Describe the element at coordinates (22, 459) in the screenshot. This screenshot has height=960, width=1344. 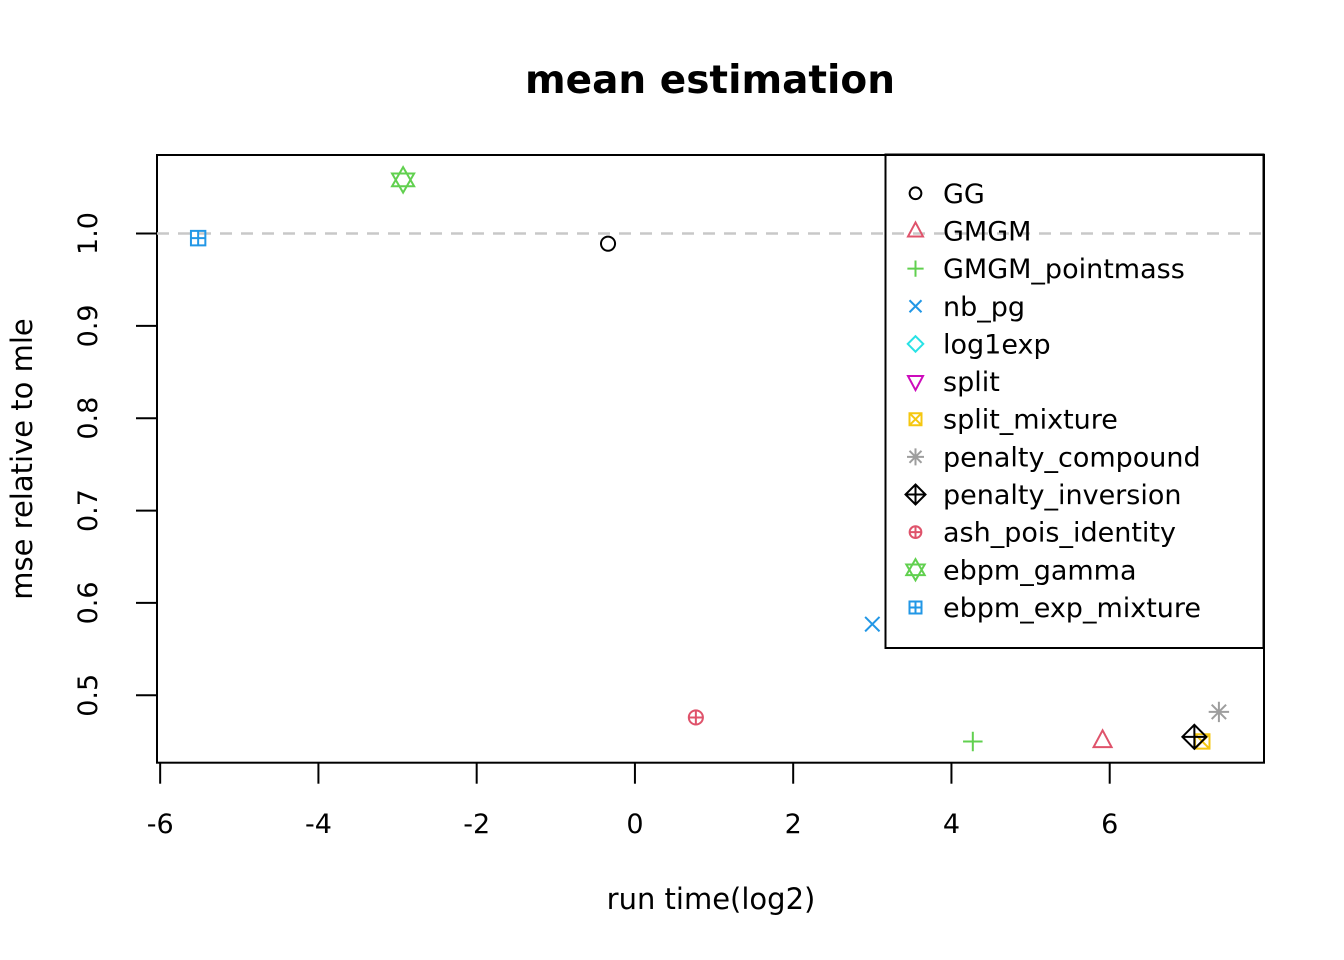
I see `y-axis-title: mse relative to mle` at that location.